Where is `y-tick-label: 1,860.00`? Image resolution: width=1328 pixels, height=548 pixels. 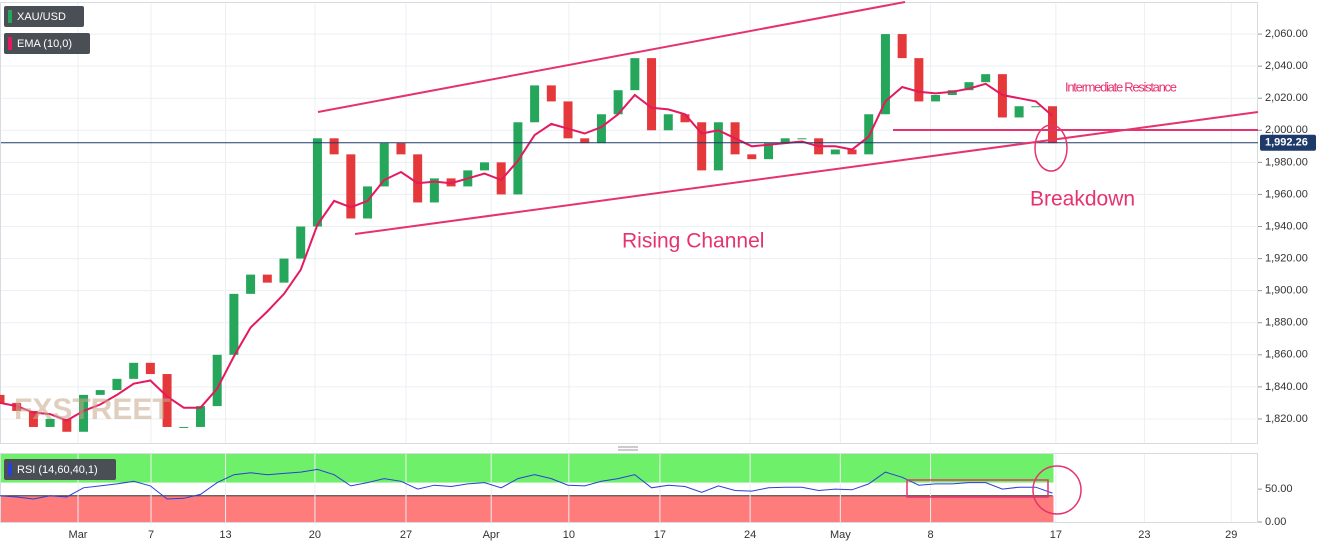 y-tick-label: 1,860.00 is located at coordinates (1286, 355).